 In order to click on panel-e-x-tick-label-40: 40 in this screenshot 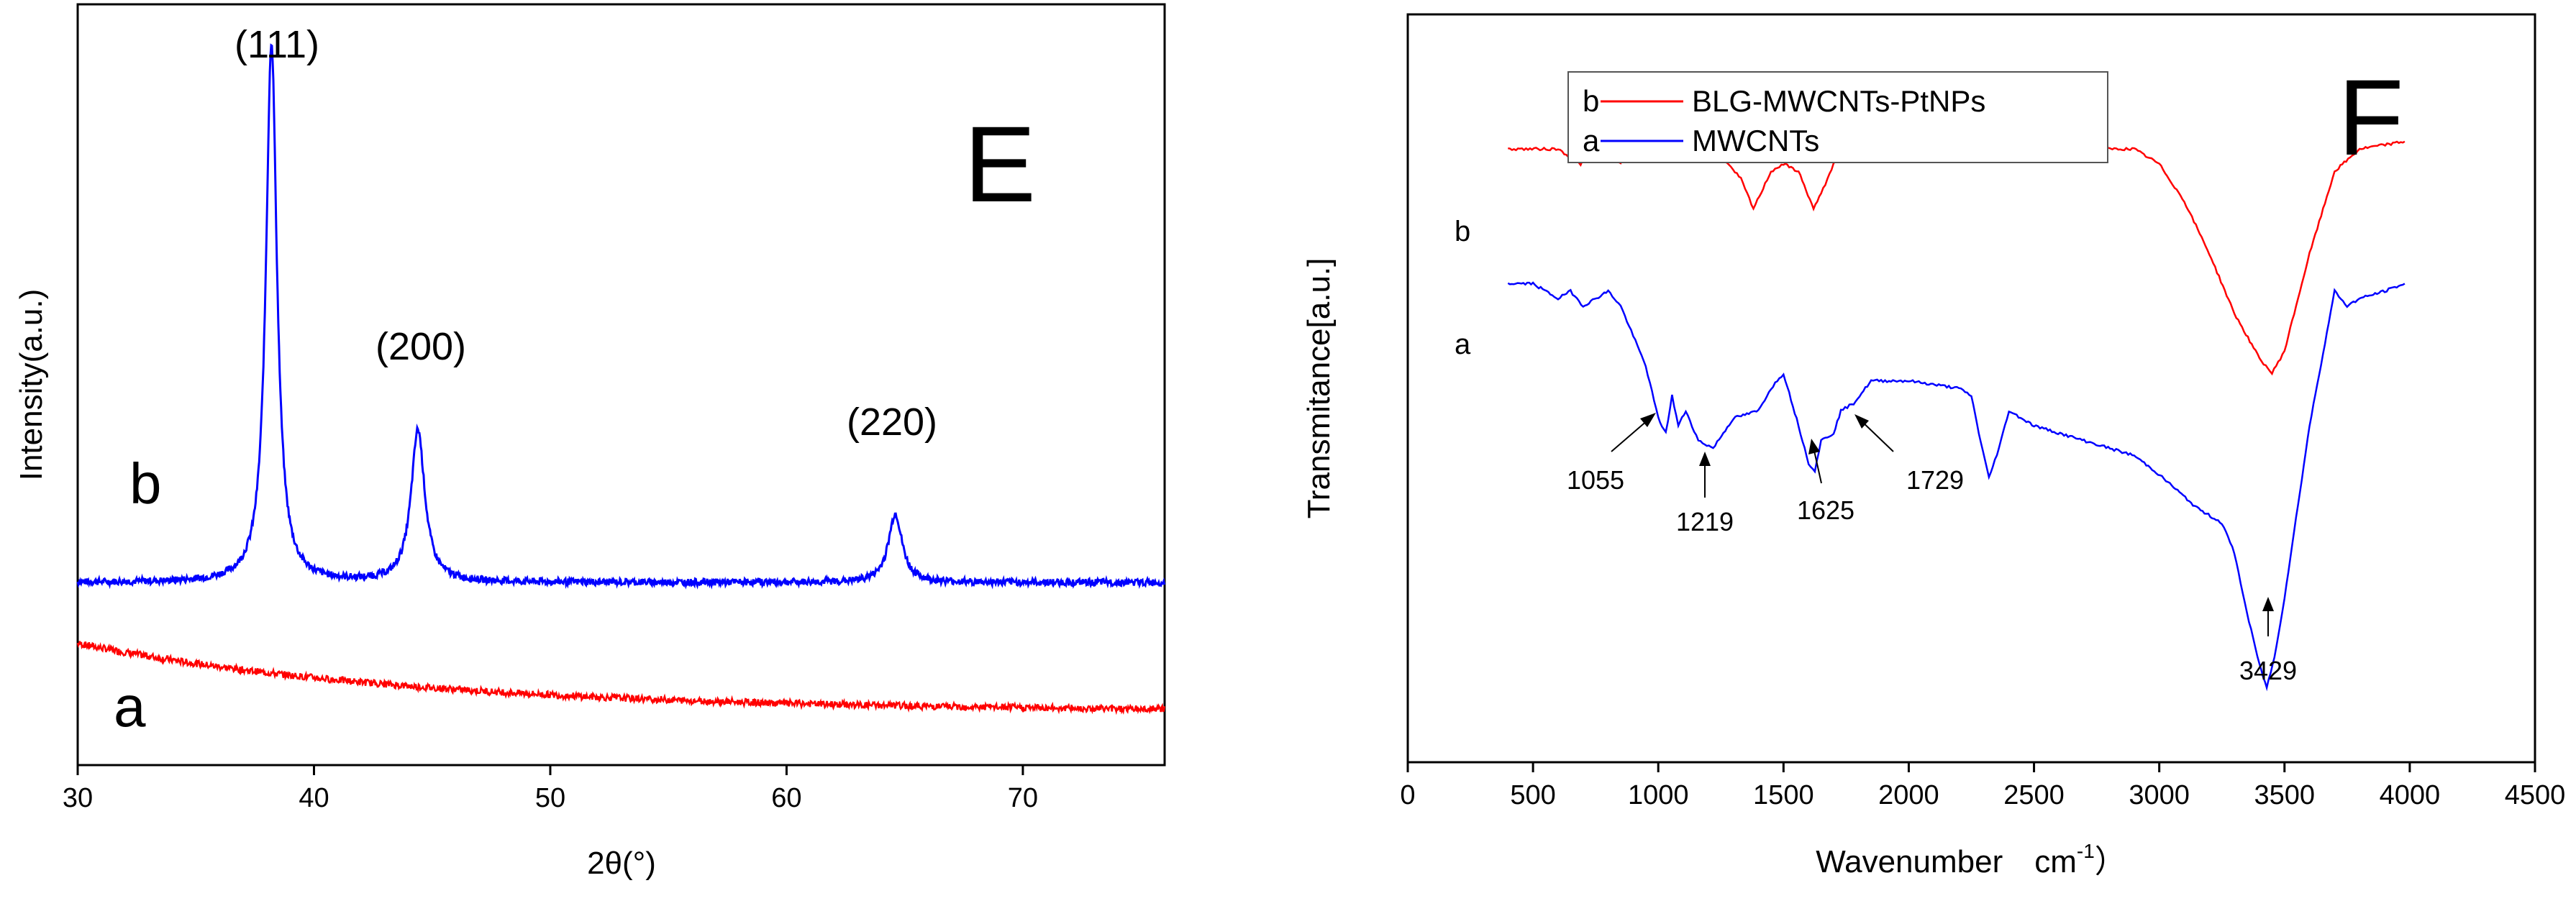, I will do `click(314, 798)`.